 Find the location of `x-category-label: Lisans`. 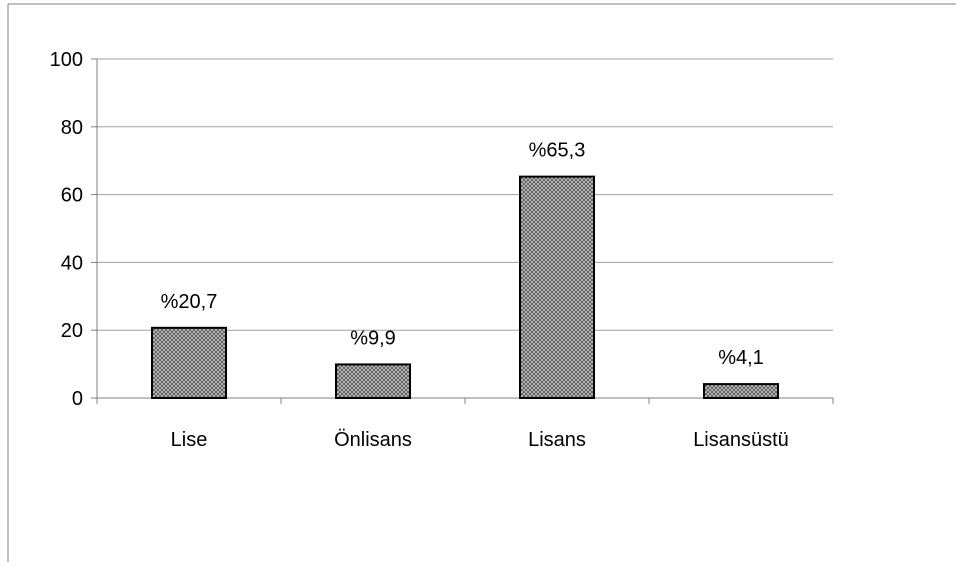

x-category-label: Lisans is located at coordinates (557, 440).